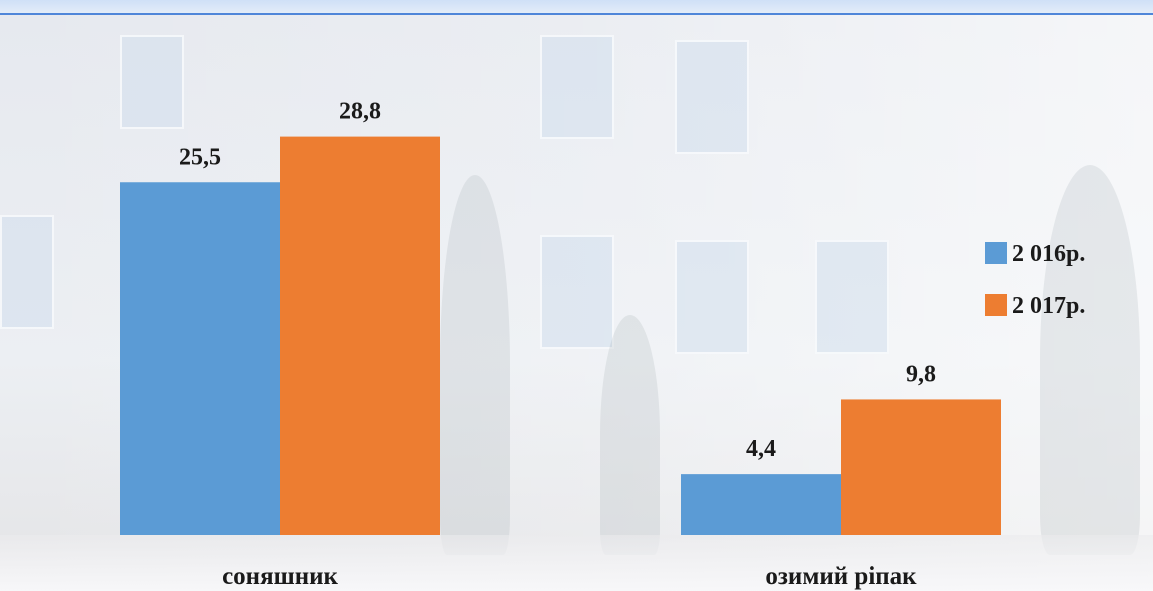 This screenshot has height=591, width=1153. What do you see at coordinates (761, 449) in the screenshot?
I see `data-label: 4,4` at bounding box center [761, 449].